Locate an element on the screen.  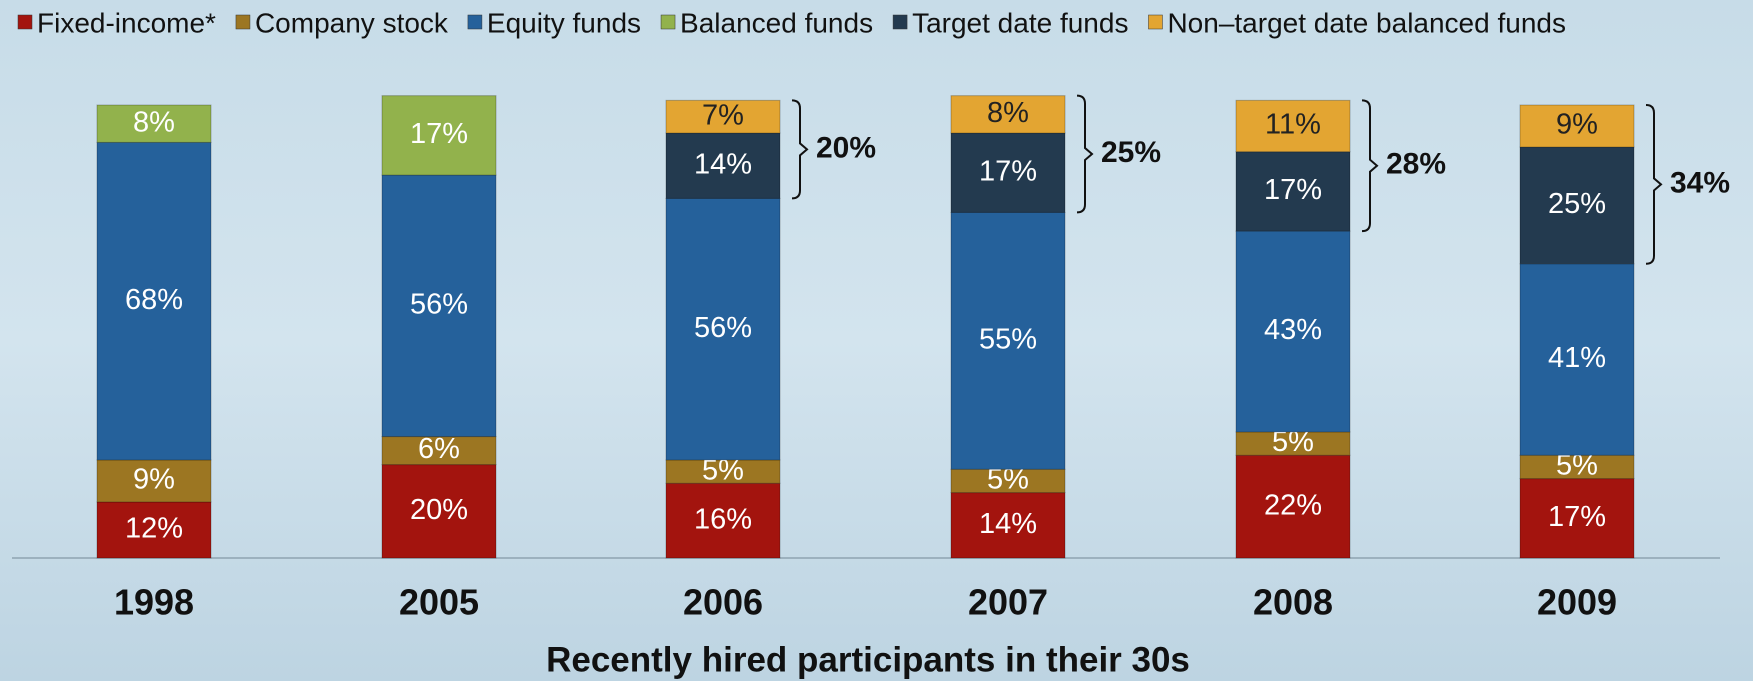
data-label: 55% is located at coordinates (1008, 340).